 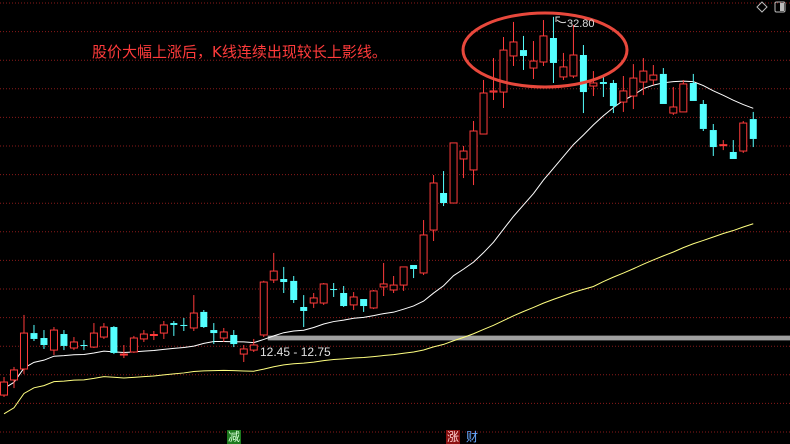 What do you see at coordinates (234, 437) in the screenshot?
I see `marker-jian: 减` at bounding box center [234, 437].